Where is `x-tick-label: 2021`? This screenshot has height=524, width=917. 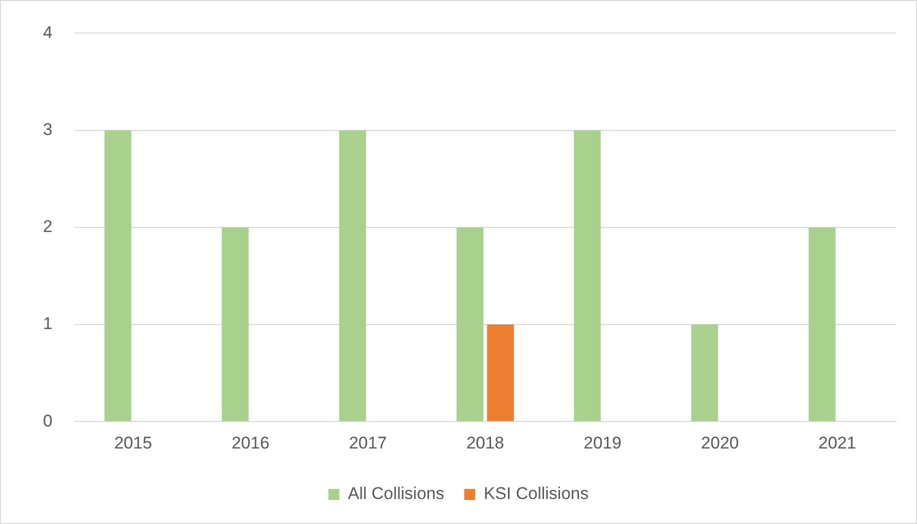 x-tick-label: 2021 is located at coordinates (837, 442).